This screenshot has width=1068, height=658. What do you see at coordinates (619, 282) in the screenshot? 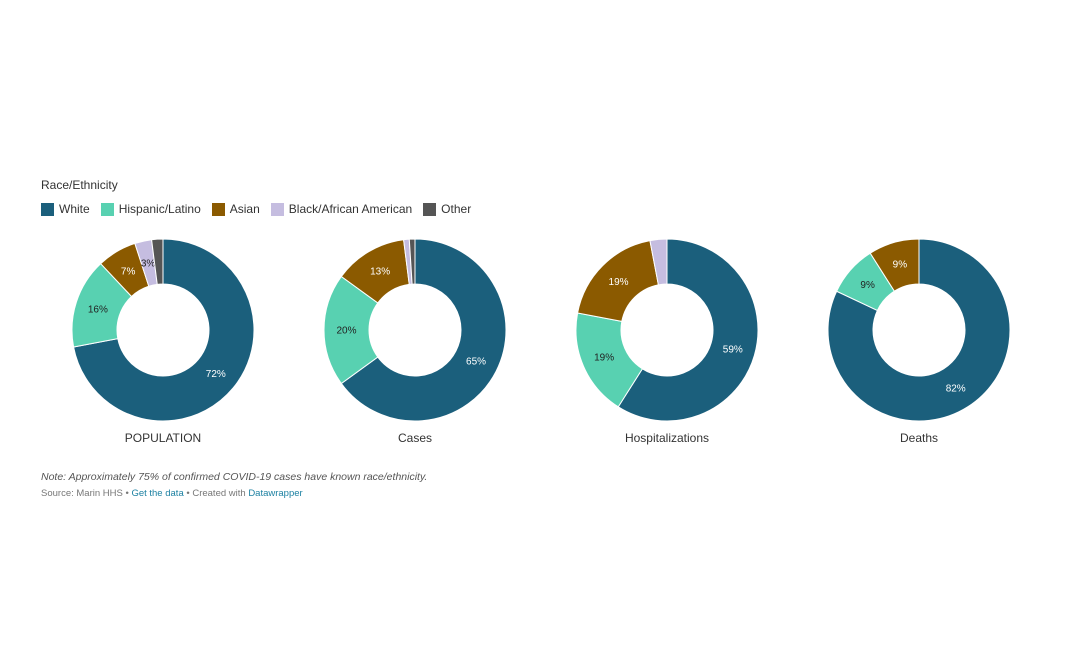
I see `slice-label-hospitalizations-asian: 19%` at bounding box center [619, 282].